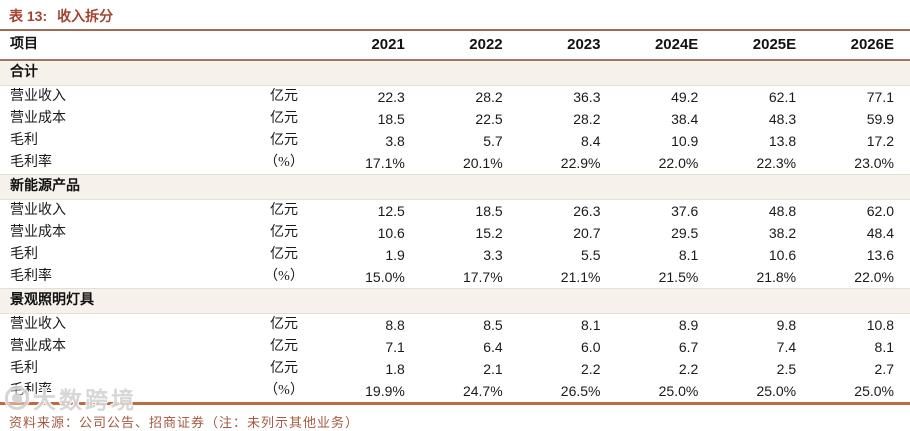 This screenshot has width=910, height=431. What do you see at coordinates (861, 46) in the screenshot?
I see `column-header-year: 2026E` at bounding box center [861, 46].